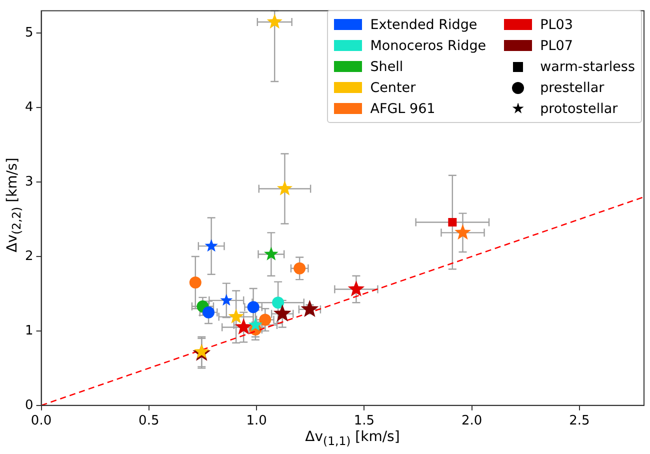 Image resolution: width=650 pixels, height=454 pixels. I want to click on y-tick-label: 4, so click(29, 107).